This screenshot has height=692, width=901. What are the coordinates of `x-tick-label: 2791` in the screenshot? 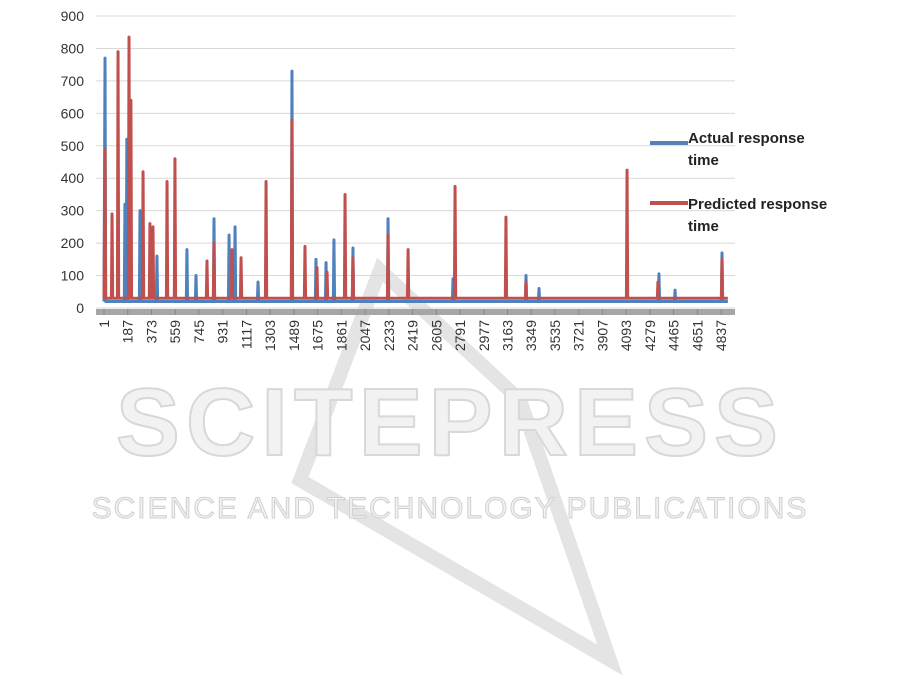 It's located at (460, 335).